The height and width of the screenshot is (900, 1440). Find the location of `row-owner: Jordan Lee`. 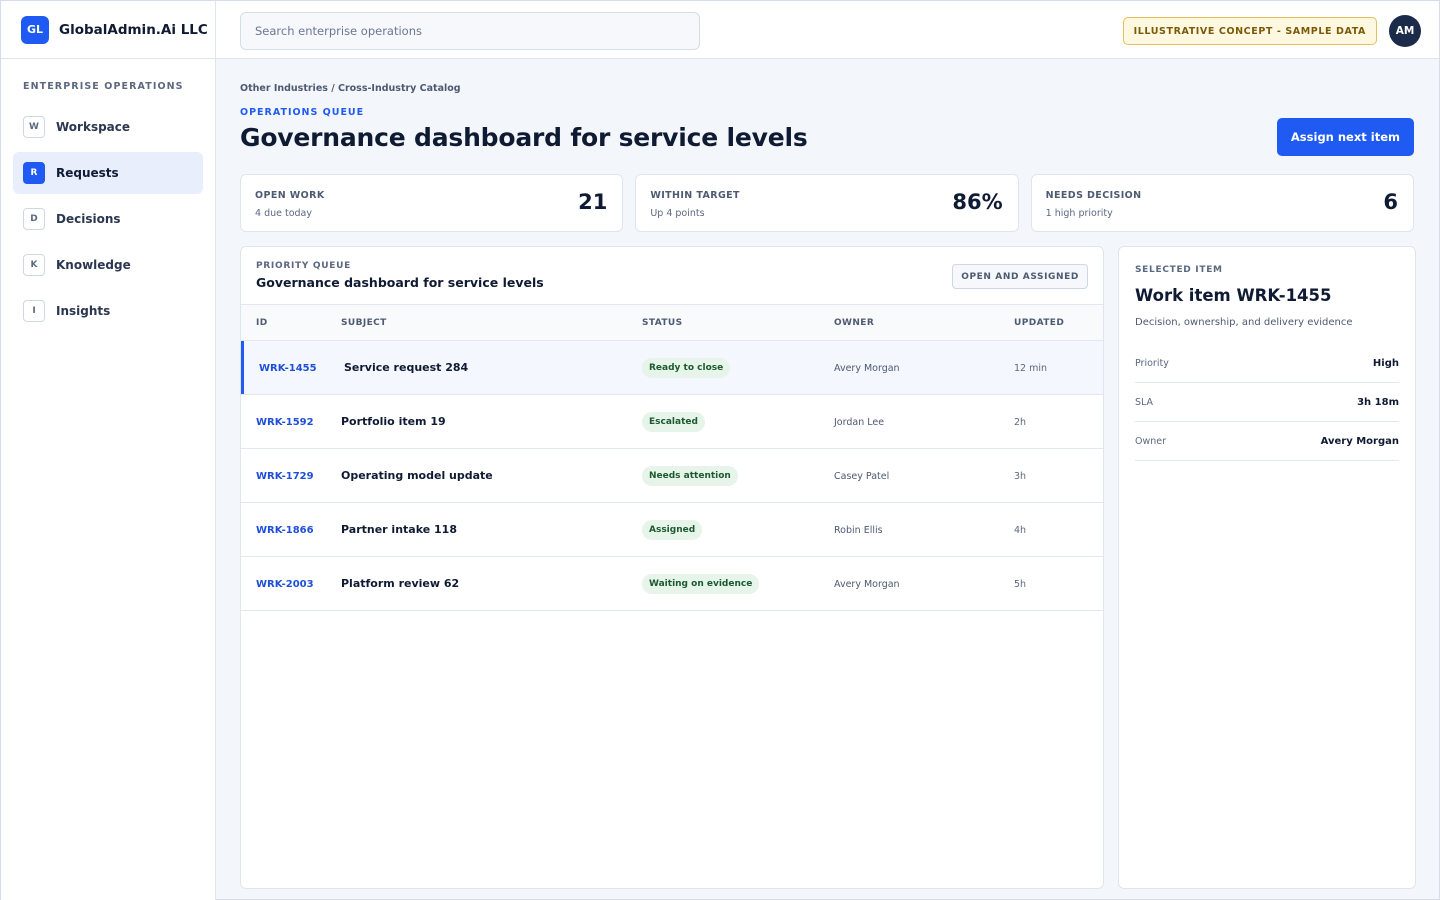

row-owner: Jordan Lee is located at coordinates (859, 422).